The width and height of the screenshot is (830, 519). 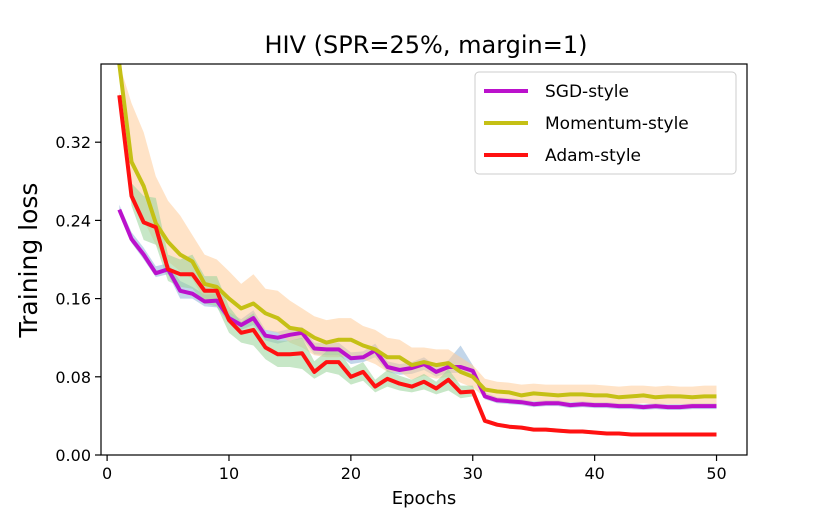 I want to click on y-tick-label: 0.08, so click(x=73, y=377).